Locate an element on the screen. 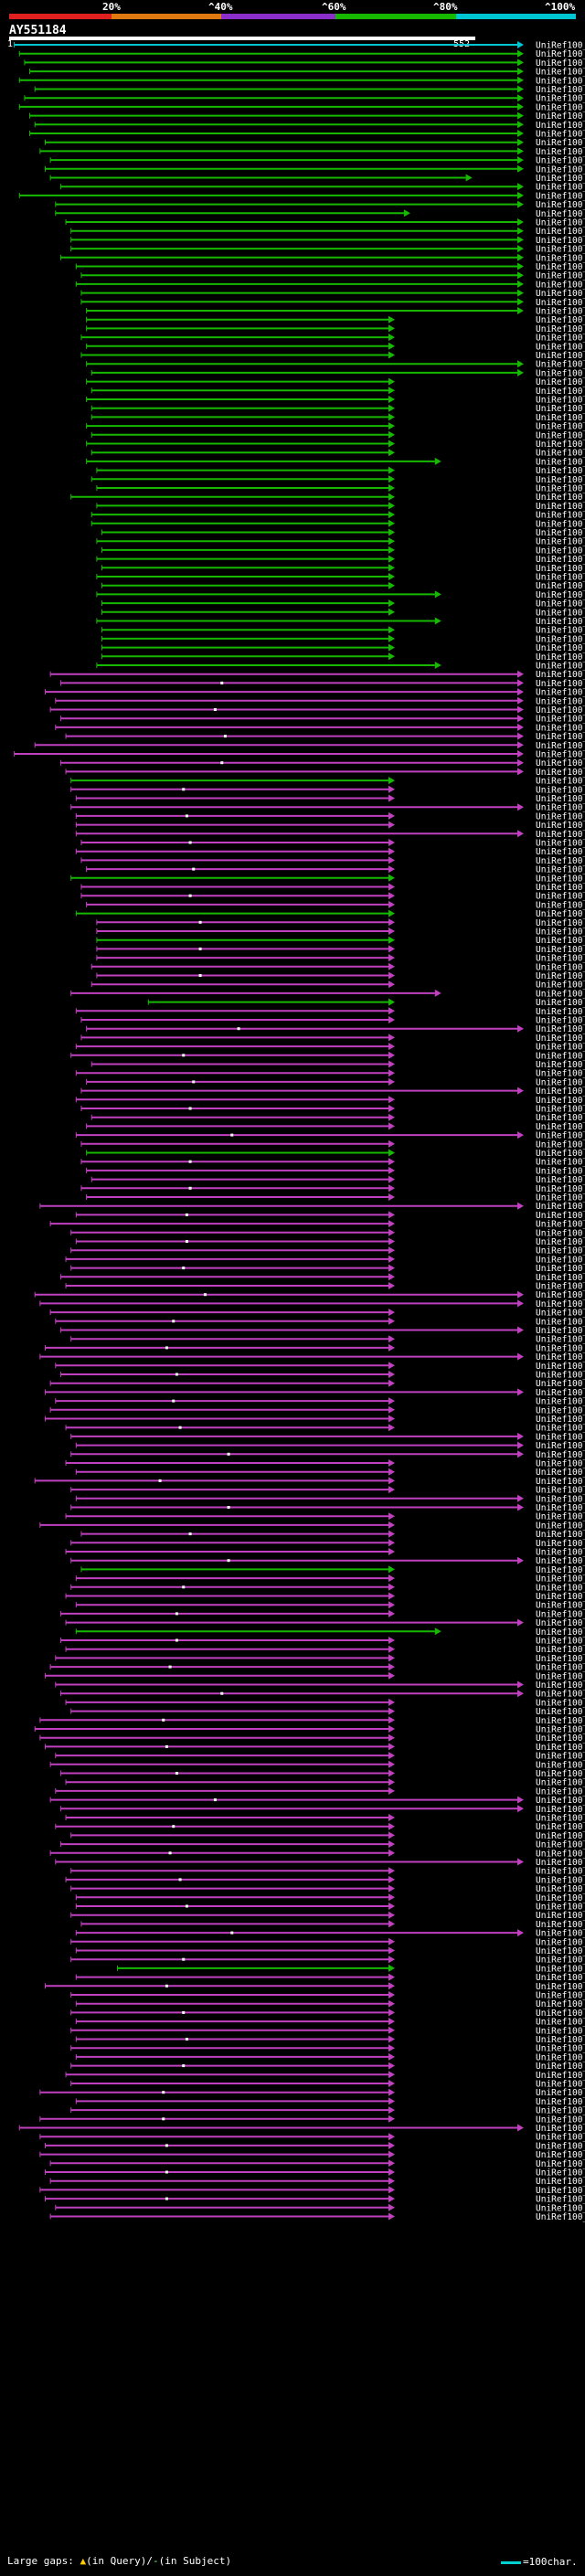  hit-row: UniRef100_A4T5W6 is located at coordinates (325, 1260).